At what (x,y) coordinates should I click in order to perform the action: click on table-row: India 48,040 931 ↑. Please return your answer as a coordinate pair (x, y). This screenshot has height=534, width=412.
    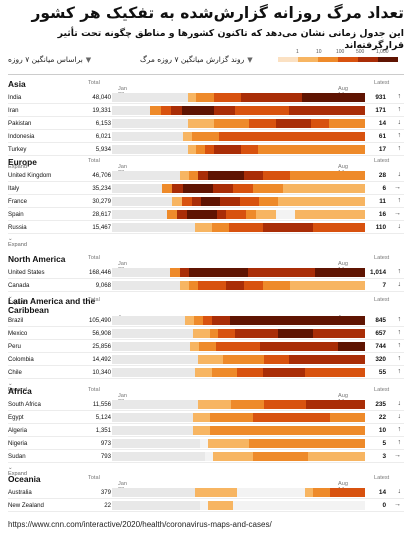
    Looking at the image, I should click on (206, 97).